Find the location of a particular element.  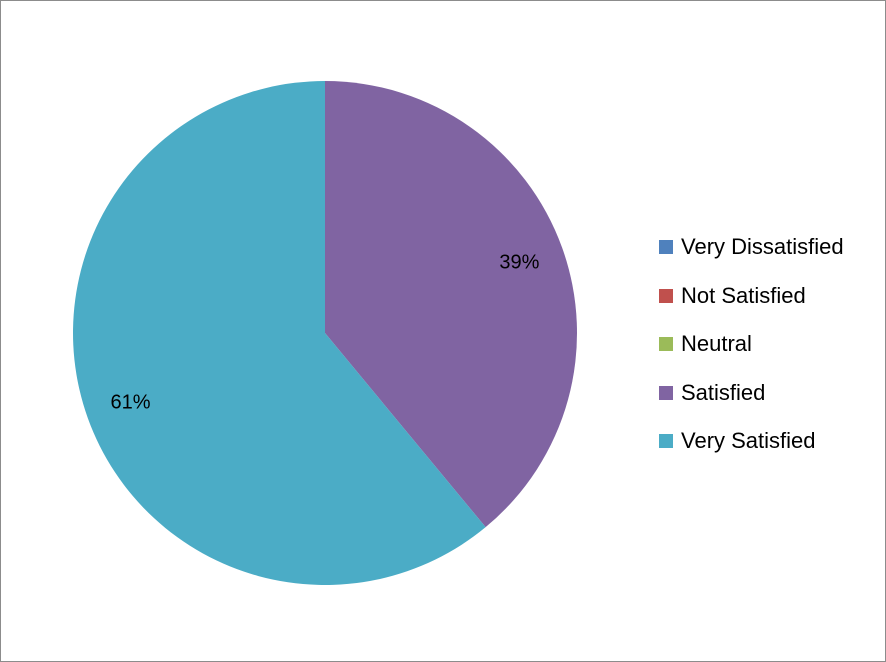

legend-item-neutral: Neutral is located at coordinates (751, 344).